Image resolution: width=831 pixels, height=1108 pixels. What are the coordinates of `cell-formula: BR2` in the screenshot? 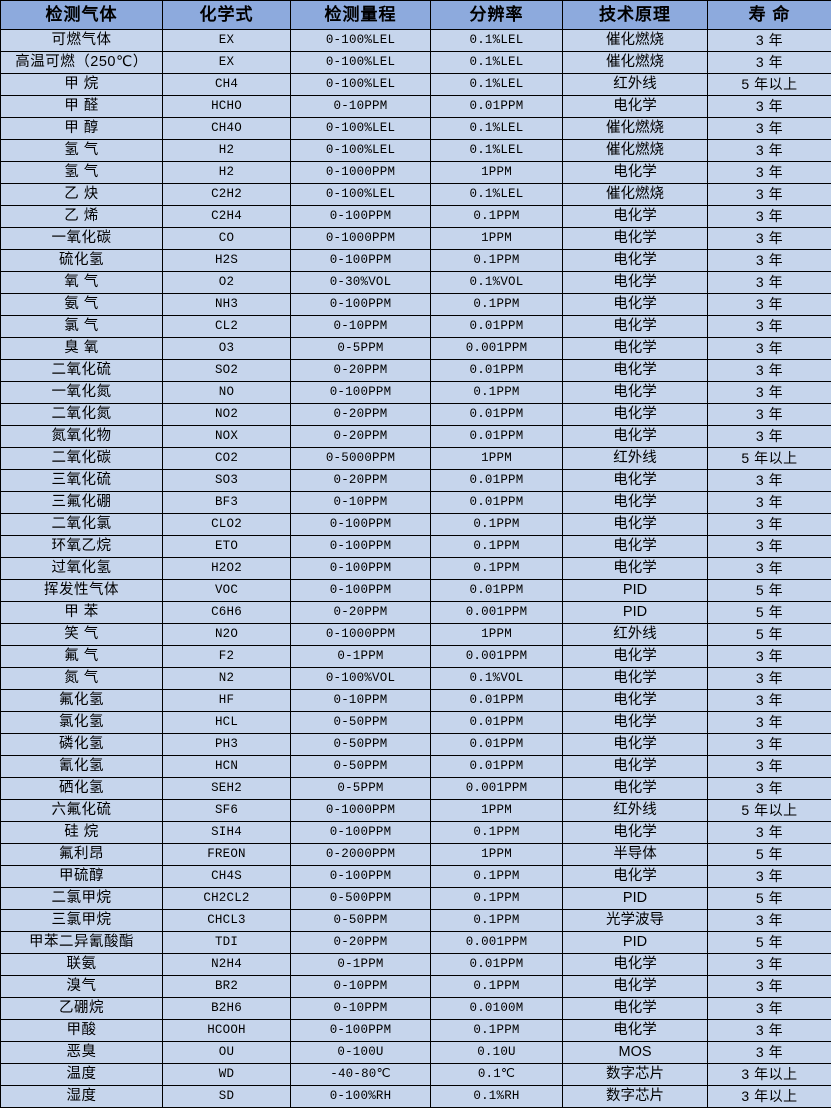 It's located at (227, 987).